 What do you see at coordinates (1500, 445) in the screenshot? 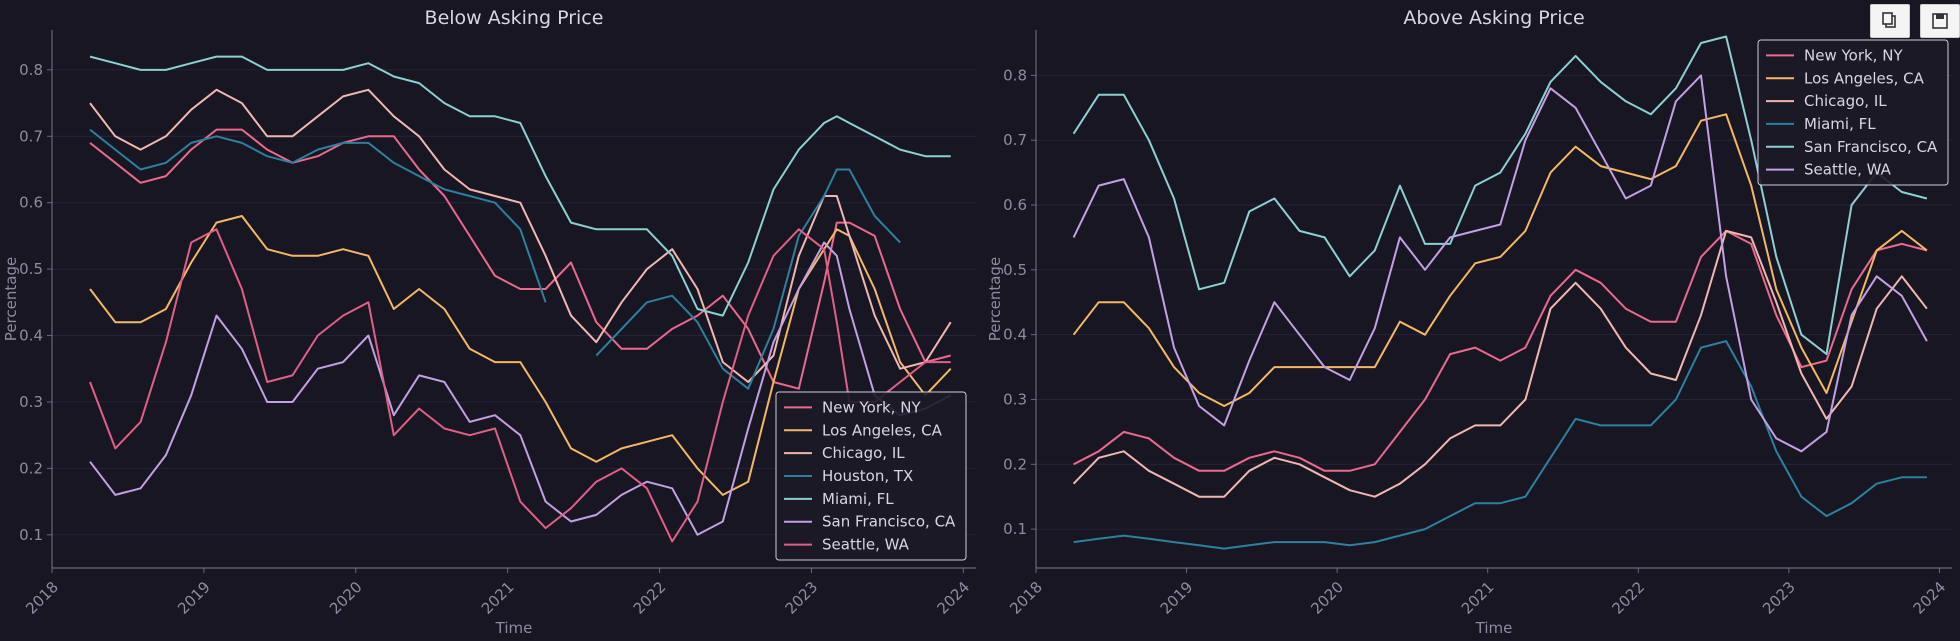
I see `series-line-miami-fl` at bounding box center [1500, 445].